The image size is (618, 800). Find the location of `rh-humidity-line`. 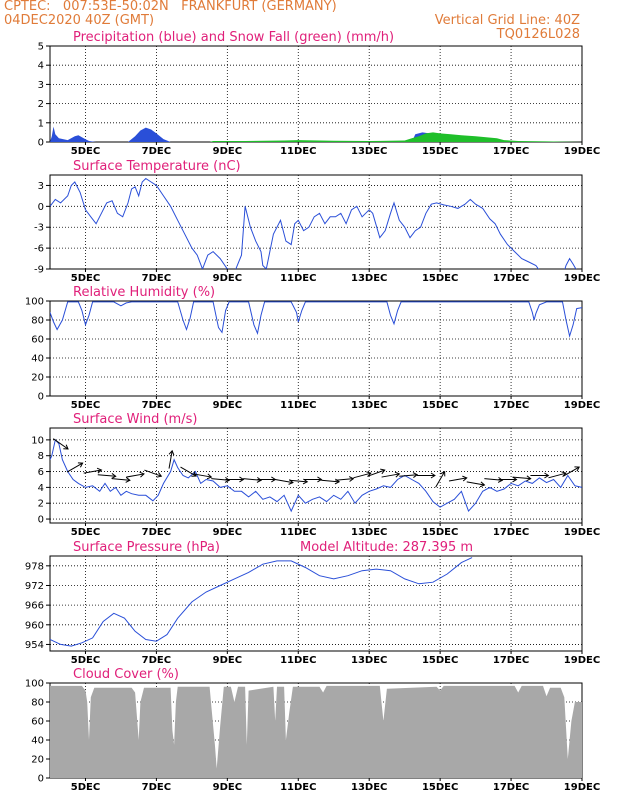

rh-humidity-line is located at coordinates (316, 320).